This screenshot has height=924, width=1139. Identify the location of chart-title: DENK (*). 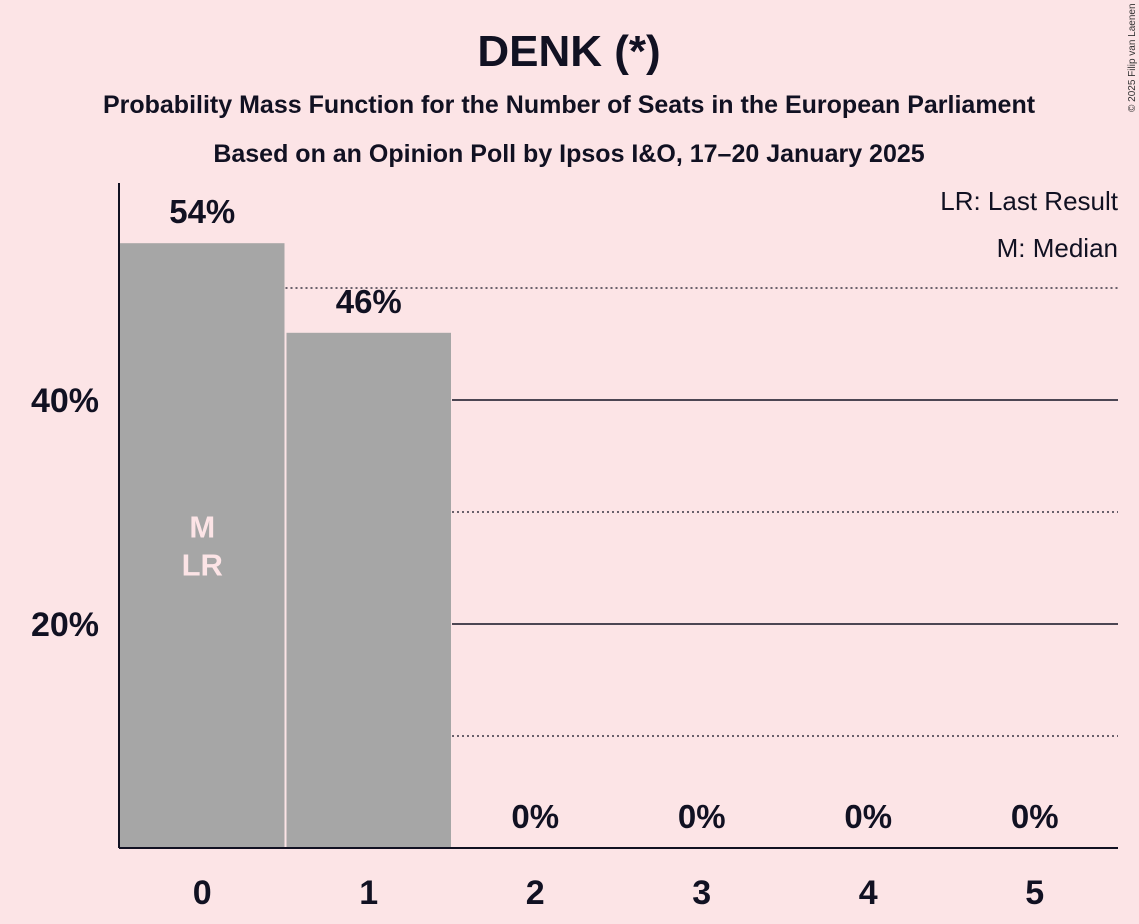
(568, 51).